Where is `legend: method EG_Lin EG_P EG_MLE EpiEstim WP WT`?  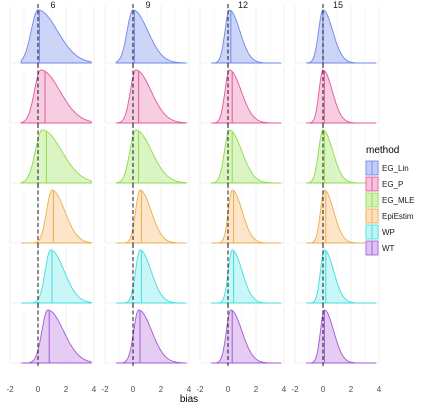 legend: method EG_Lin EG_P EG_MLE EpiEstim WP WT is located at coordinates (389, 200).